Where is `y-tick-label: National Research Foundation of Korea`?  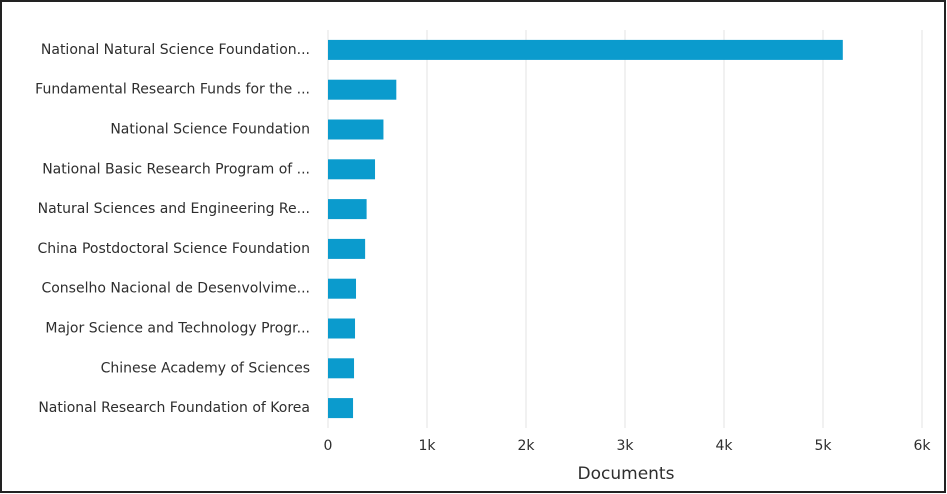 y-tick-label: National Research Foundation of Korea is located at coordinates (174, 408).